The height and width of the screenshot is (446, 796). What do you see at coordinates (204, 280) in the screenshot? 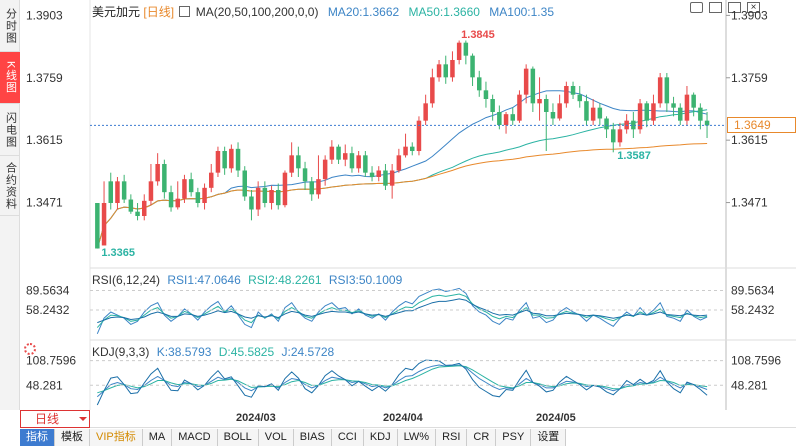
I see `rsi1-value: RSI1:47.0646` at bounding box center [204, 280].